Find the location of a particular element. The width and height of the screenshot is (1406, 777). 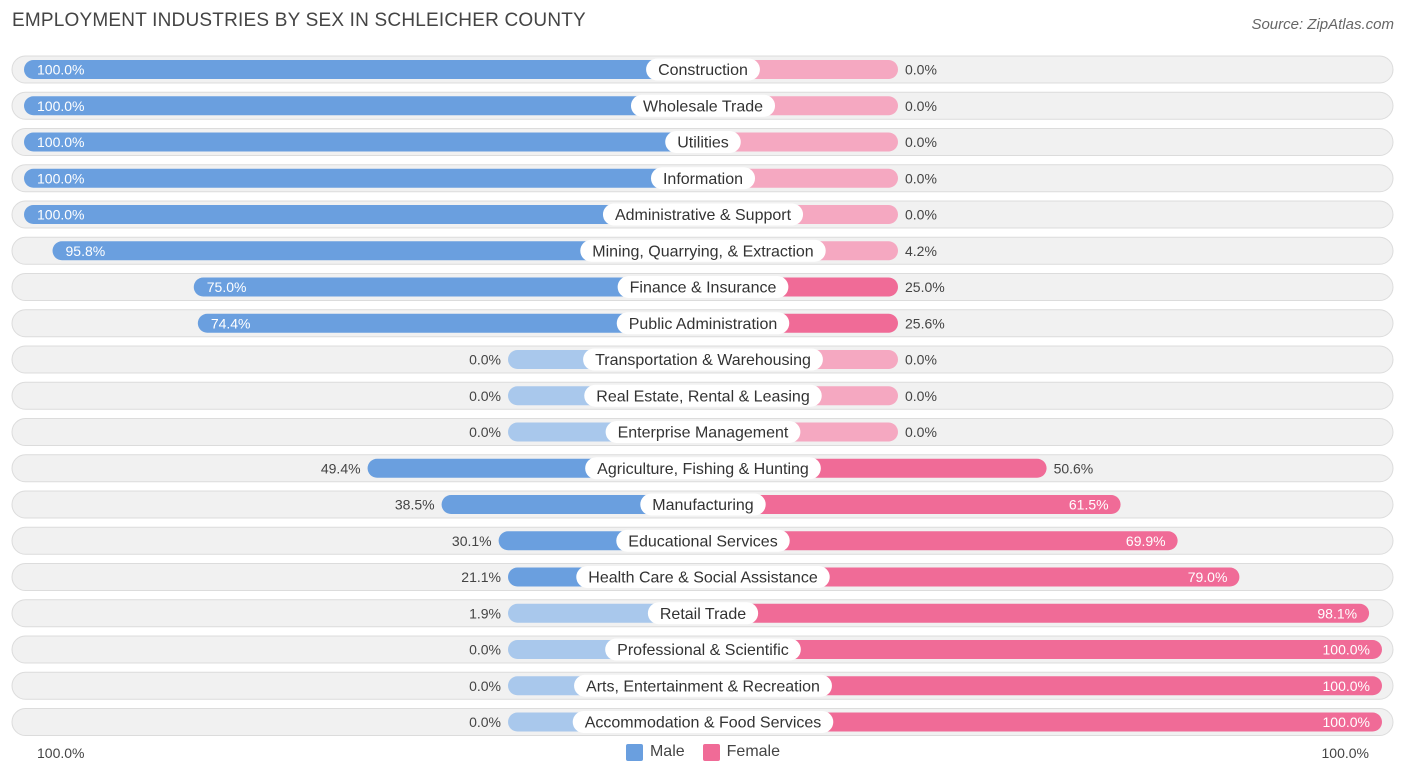

legend-label-female: Female is located at coordinates (753, 751).